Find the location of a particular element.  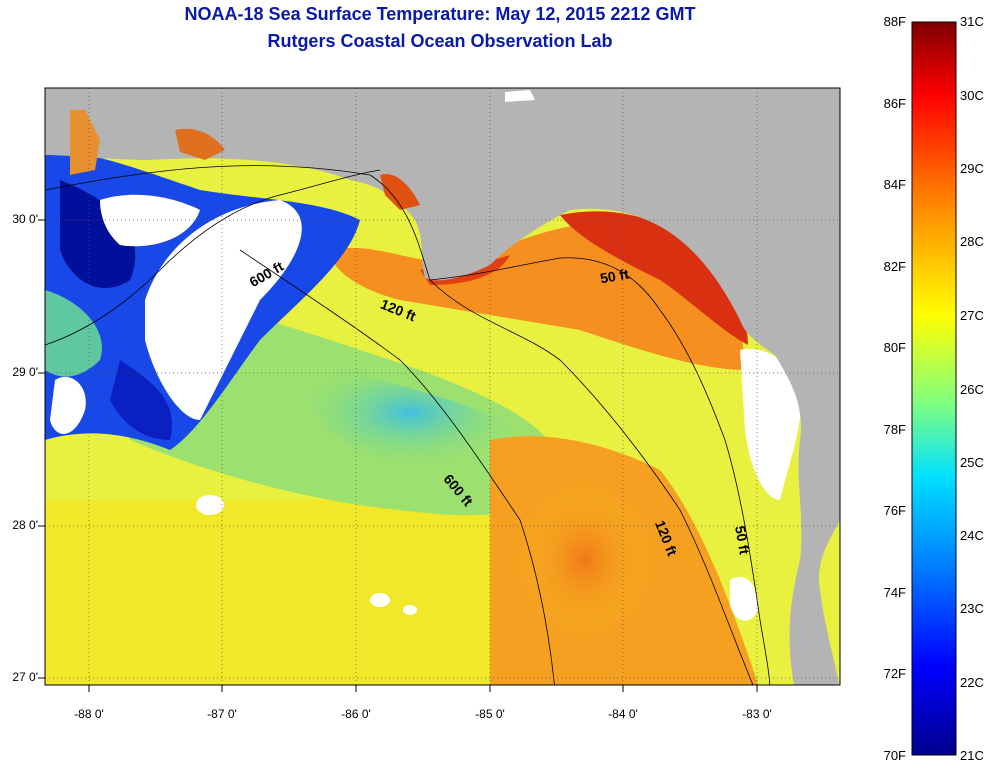

lon-label-85: -85 0' is located at coordinates (490, 714).